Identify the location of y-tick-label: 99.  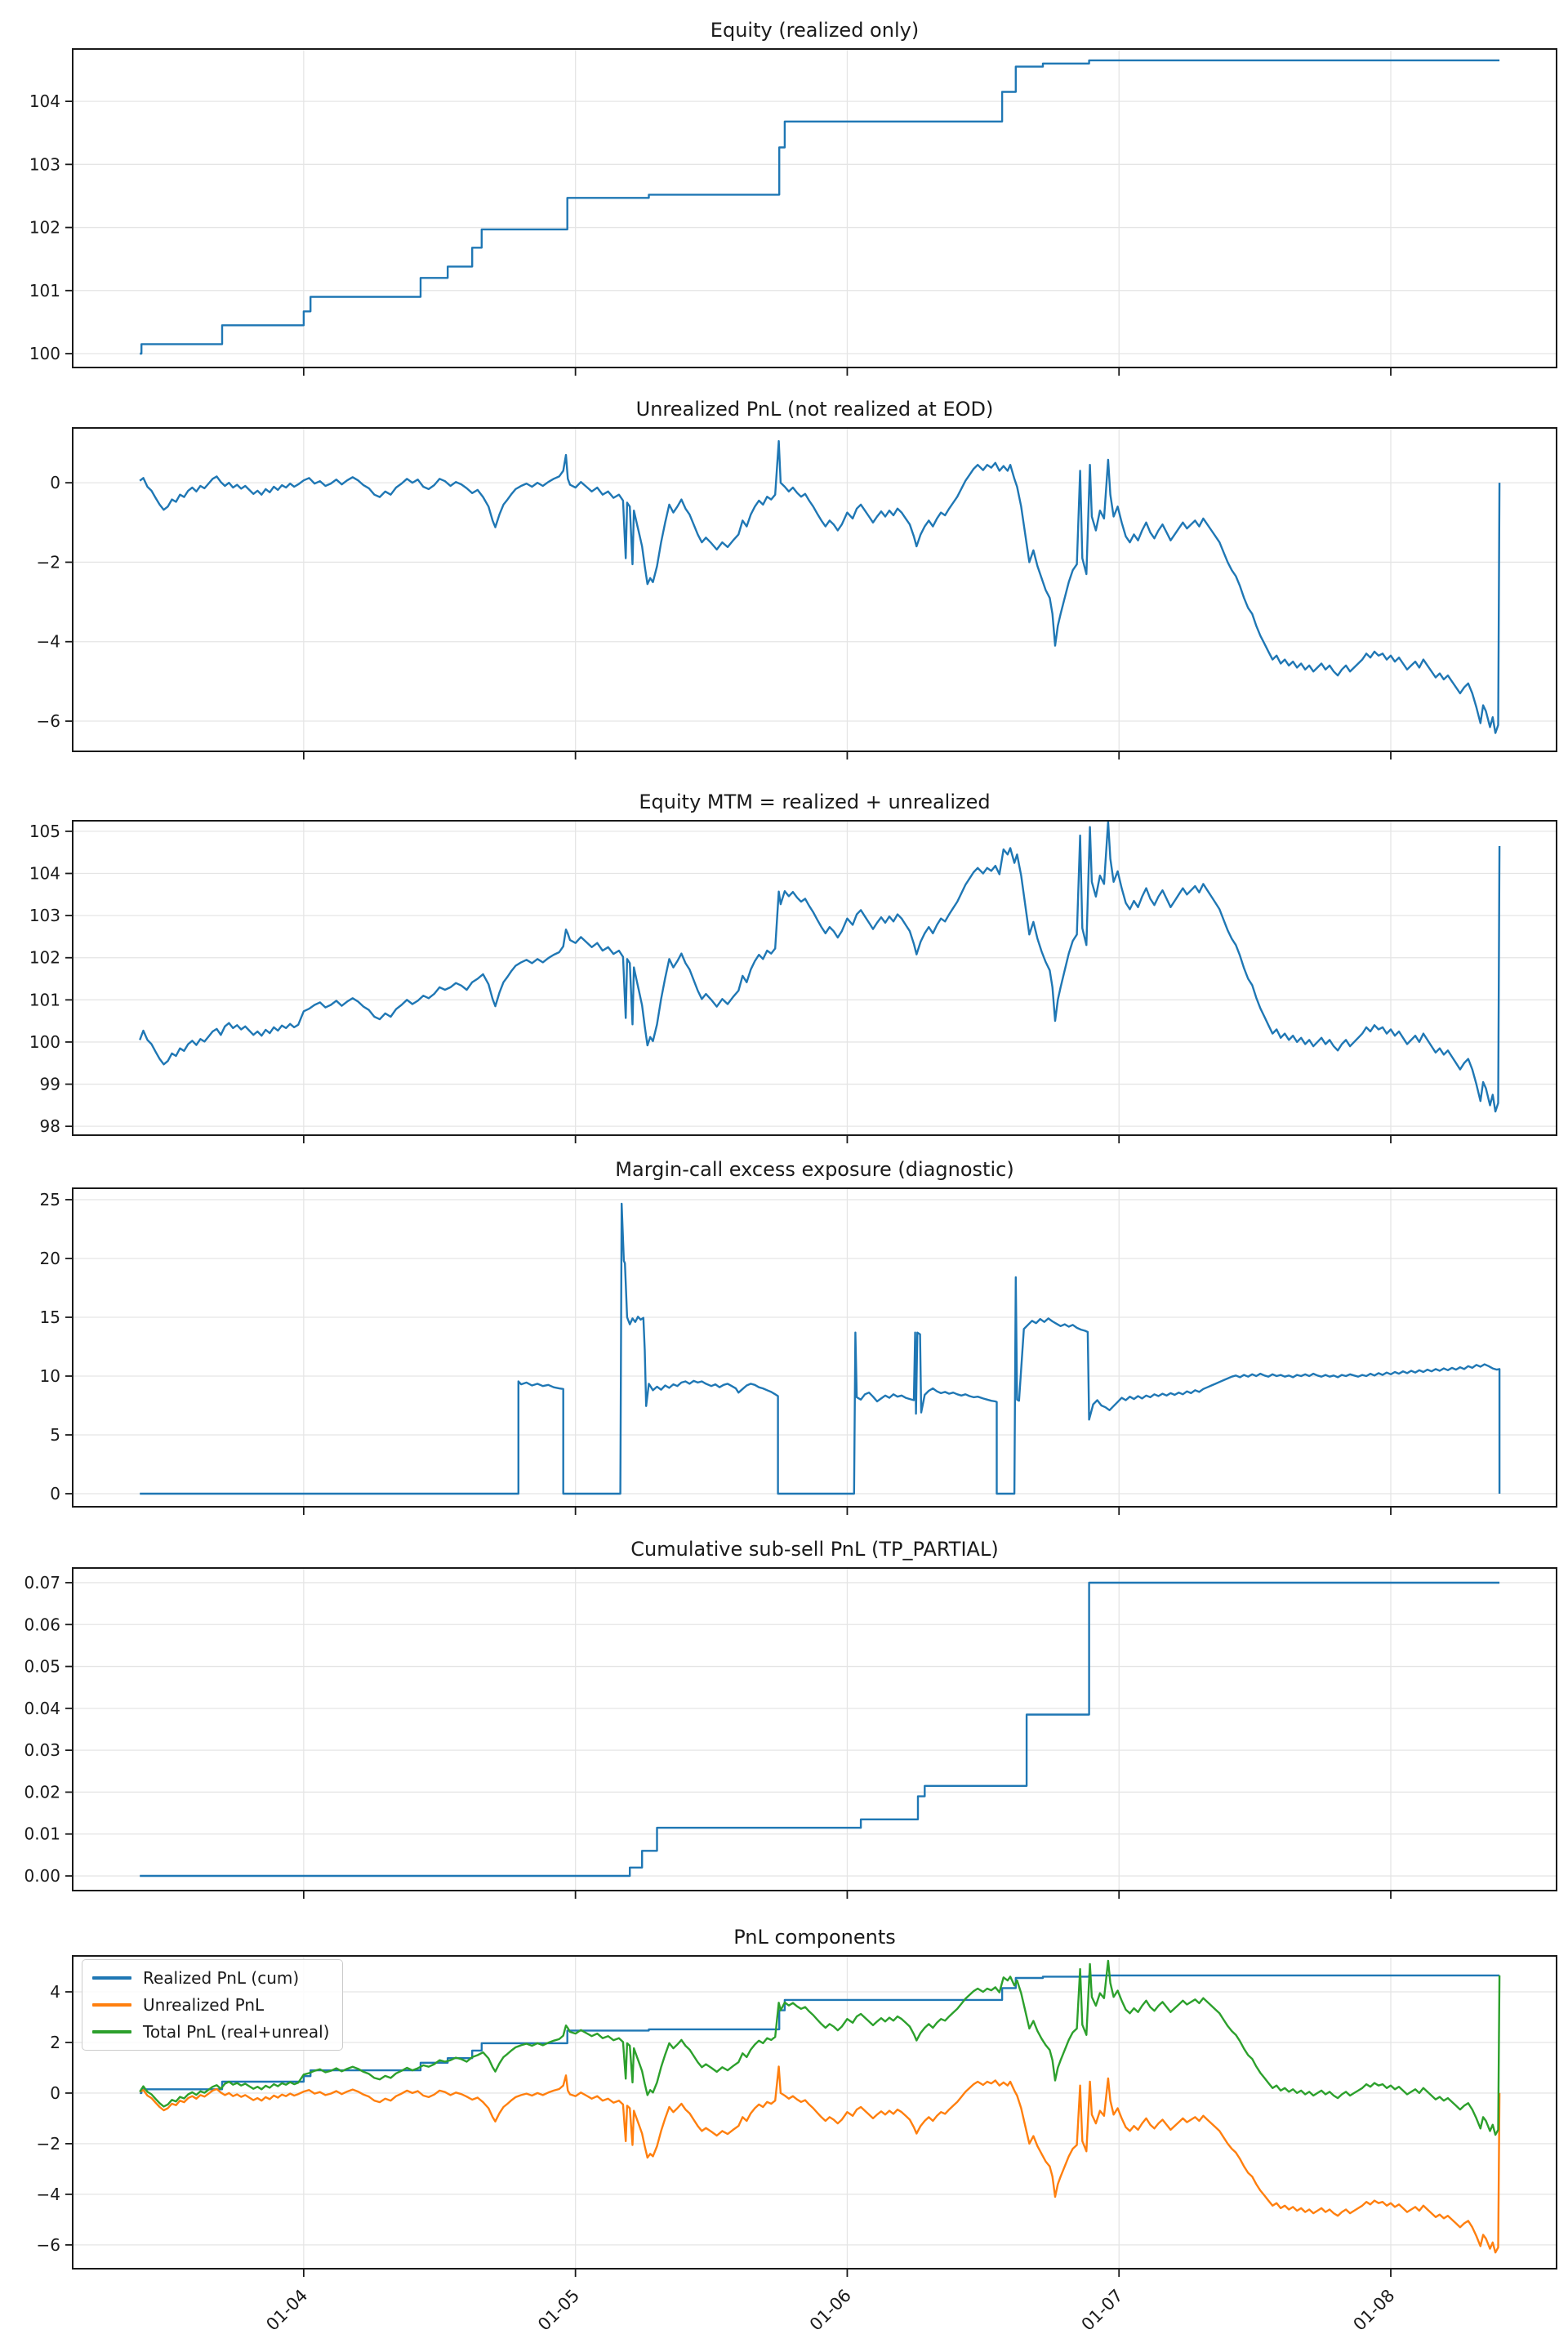
(50, 1084).